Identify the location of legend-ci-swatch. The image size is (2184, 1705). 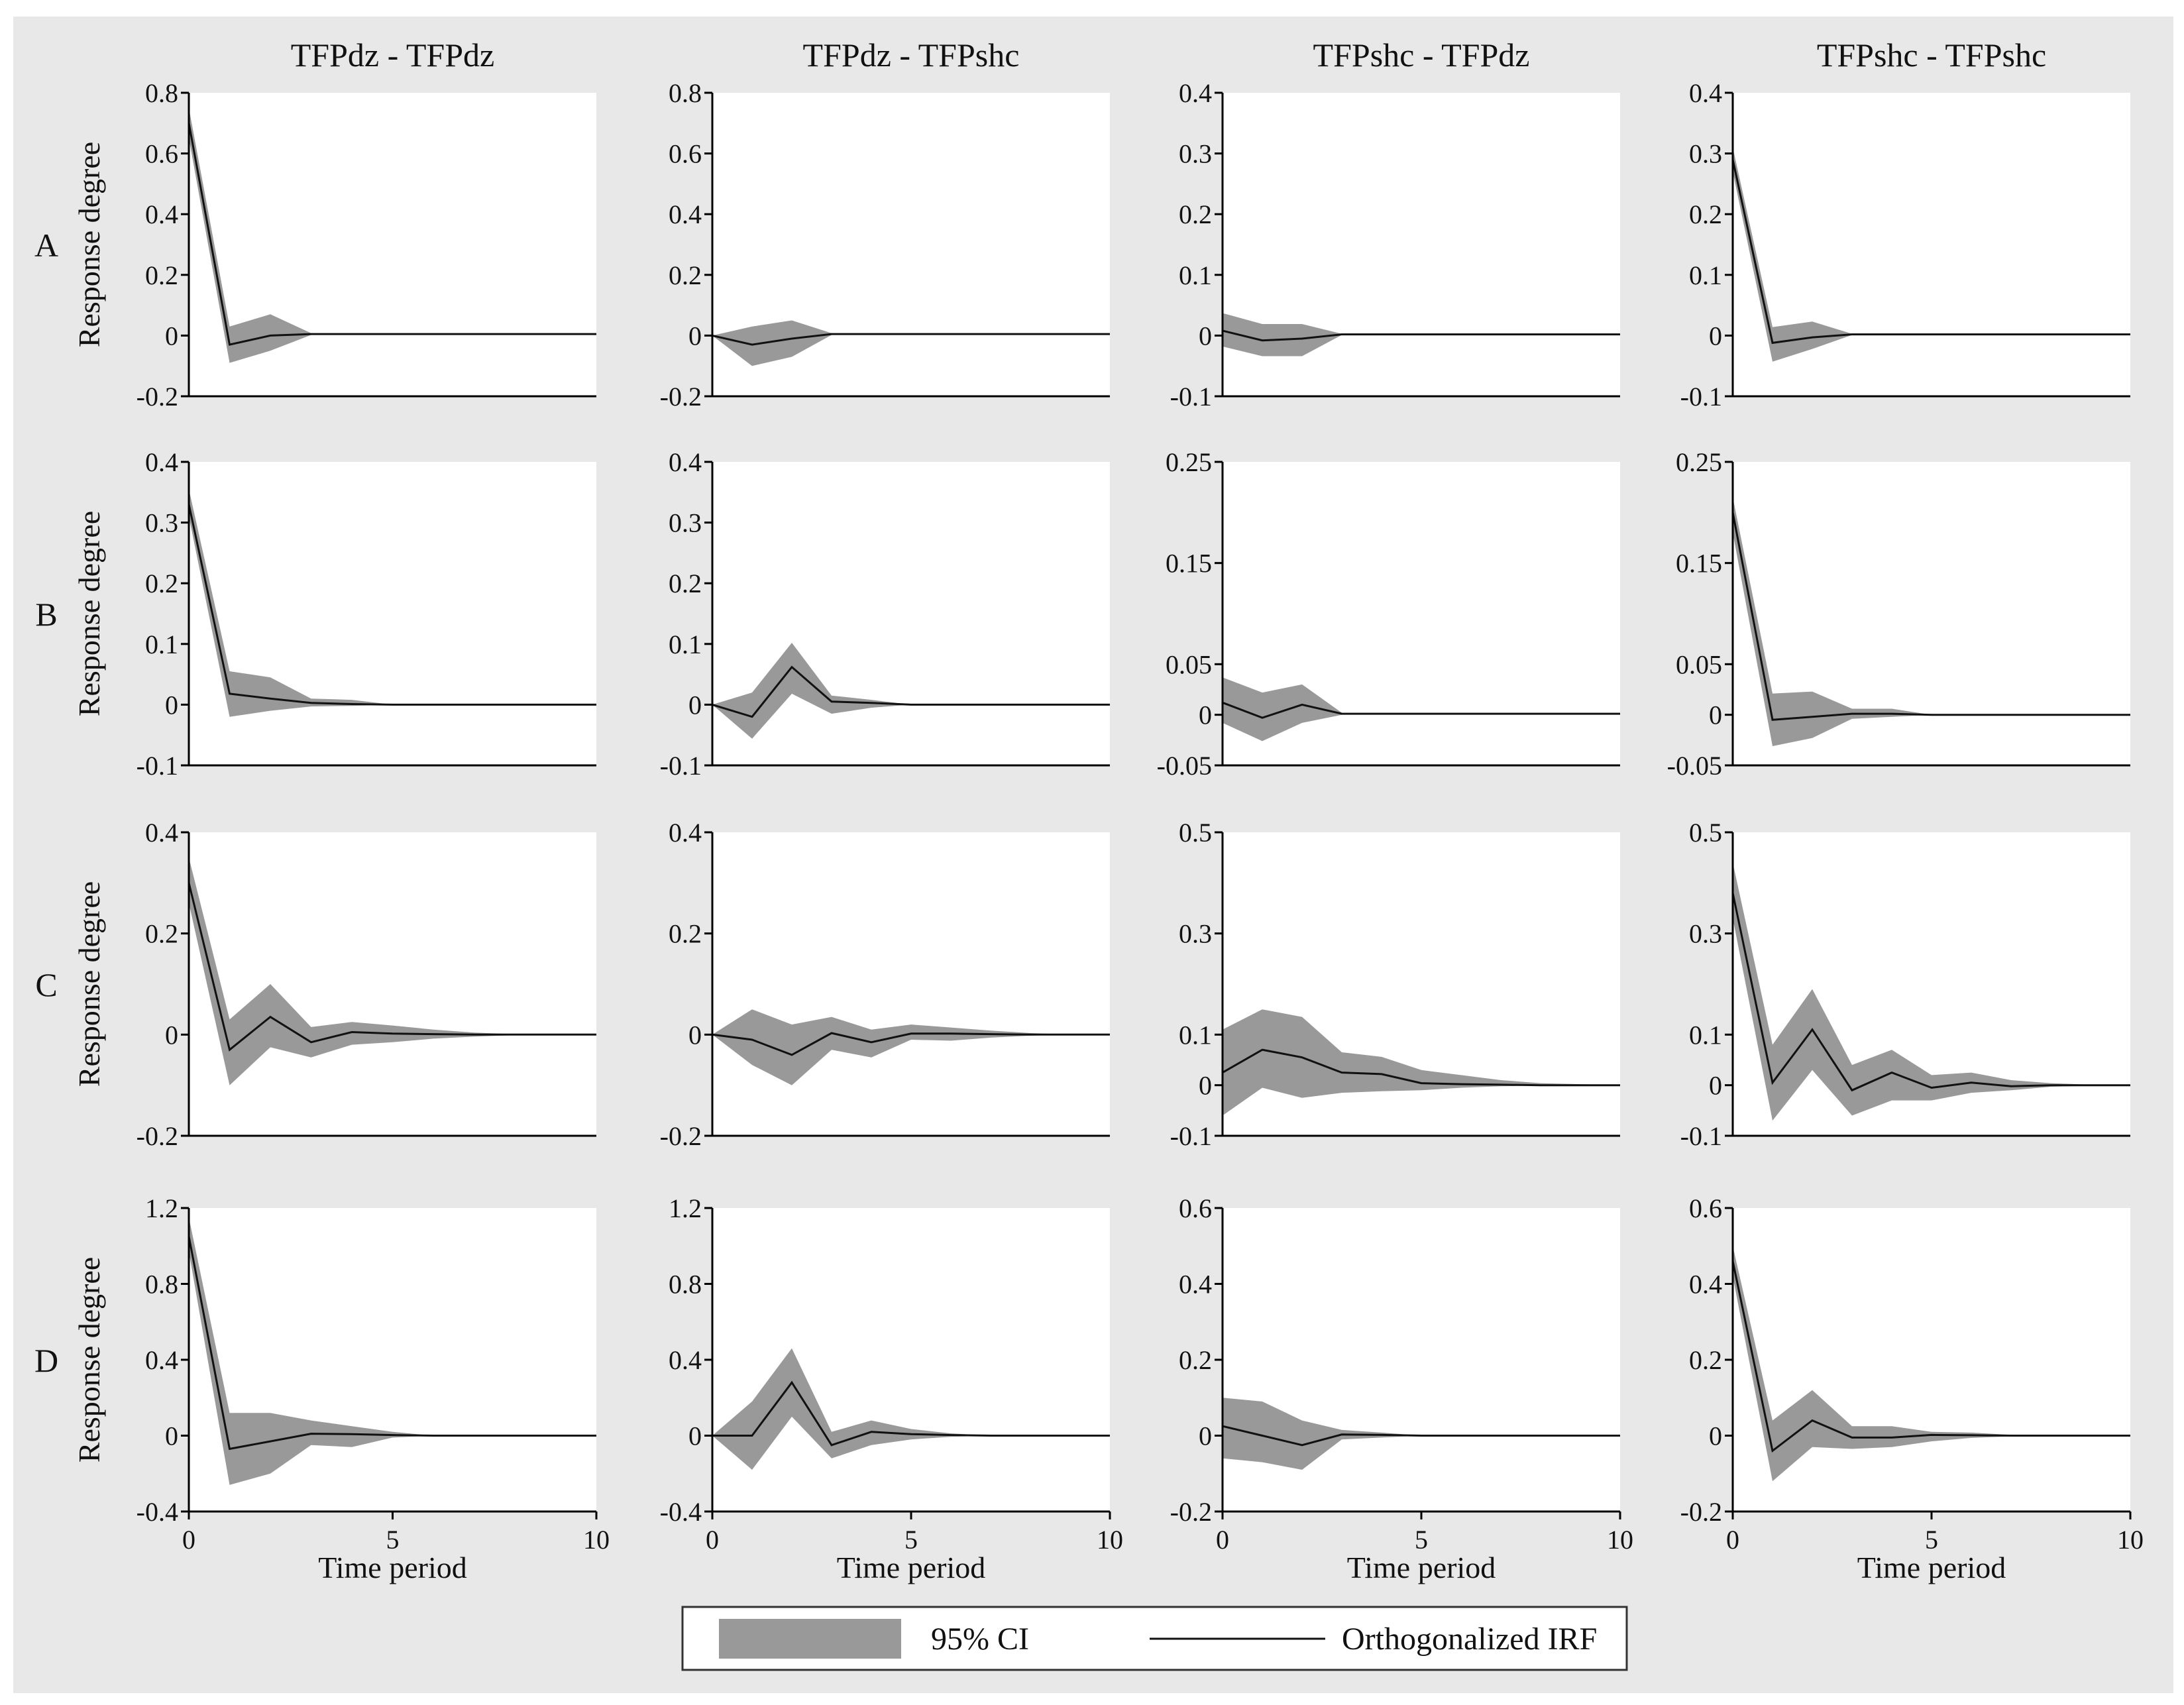
(810, 1639).